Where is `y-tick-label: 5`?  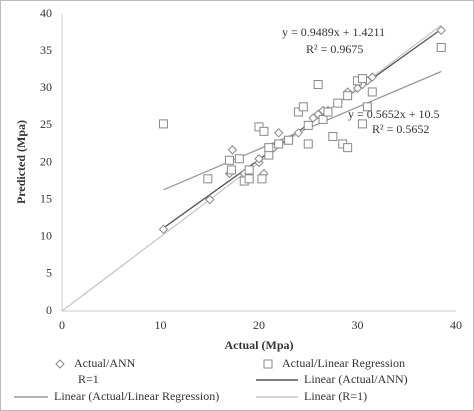
y-tick-label: 5 is located at coordinates (49, 273).